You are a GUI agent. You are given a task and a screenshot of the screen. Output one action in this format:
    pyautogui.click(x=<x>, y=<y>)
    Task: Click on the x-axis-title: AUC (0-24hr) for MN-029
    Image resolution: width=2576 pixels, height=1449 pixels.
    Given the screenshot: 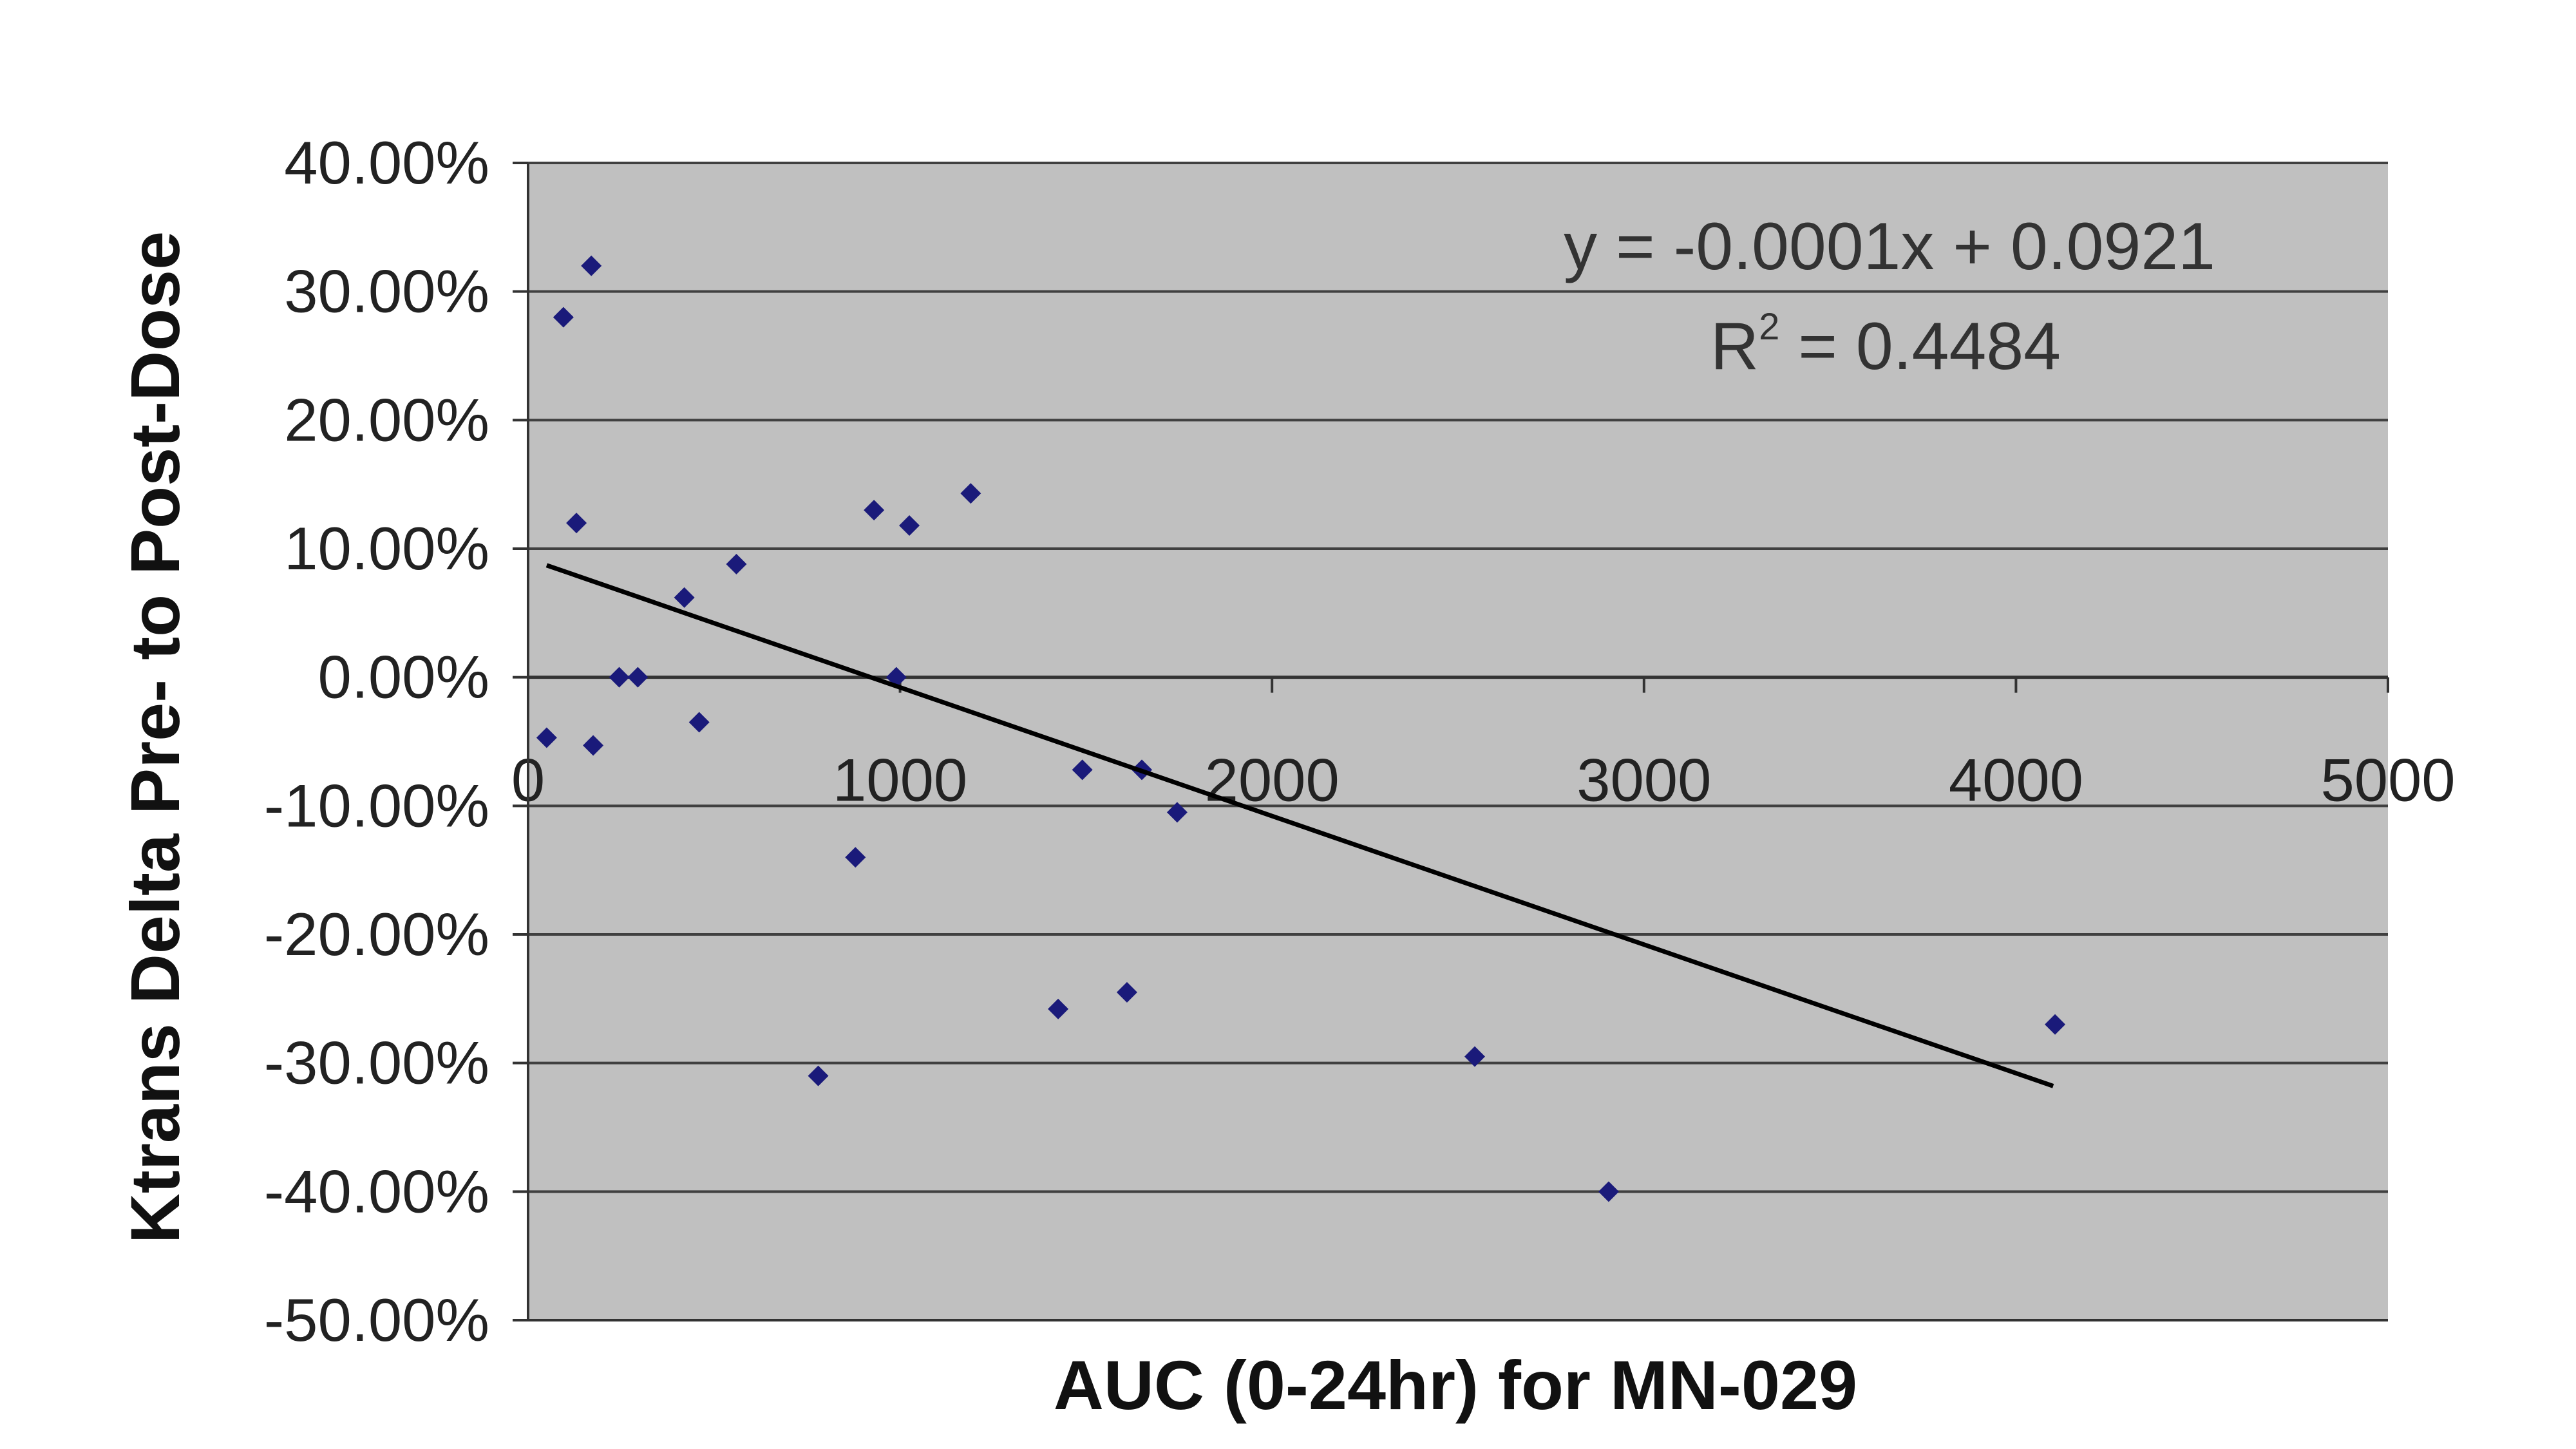 What is the action you would take?
    pyautogui.click(x=1455, y=1385)
    